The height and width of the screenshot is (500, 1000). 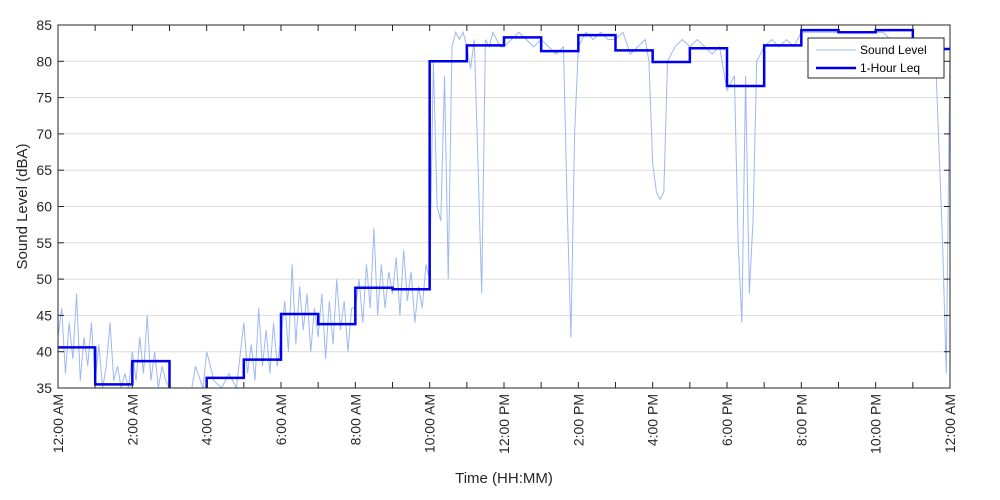 What do you see at coordinates (281, 419) in the screenshot?
I see `x-tick-label: 6:00 AM` at bounding box center [281, 419].